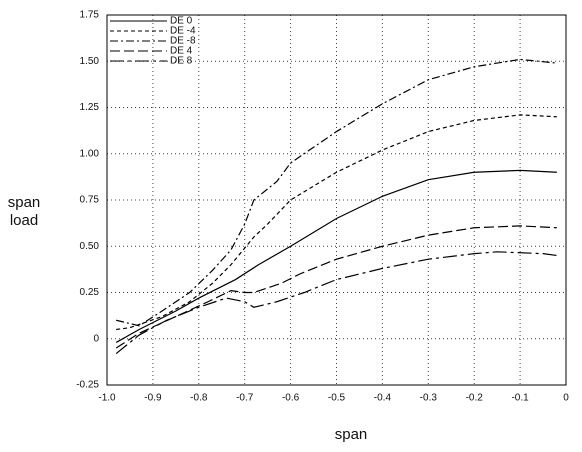  I want to click on y-axis-label: span, so click(24, 202).